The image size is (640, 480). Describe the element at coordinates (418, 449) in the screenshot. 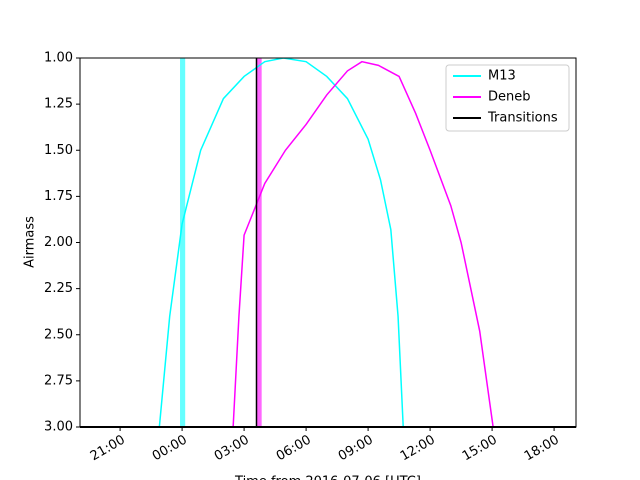

I see `x-tick-label: 12:00` at that location.